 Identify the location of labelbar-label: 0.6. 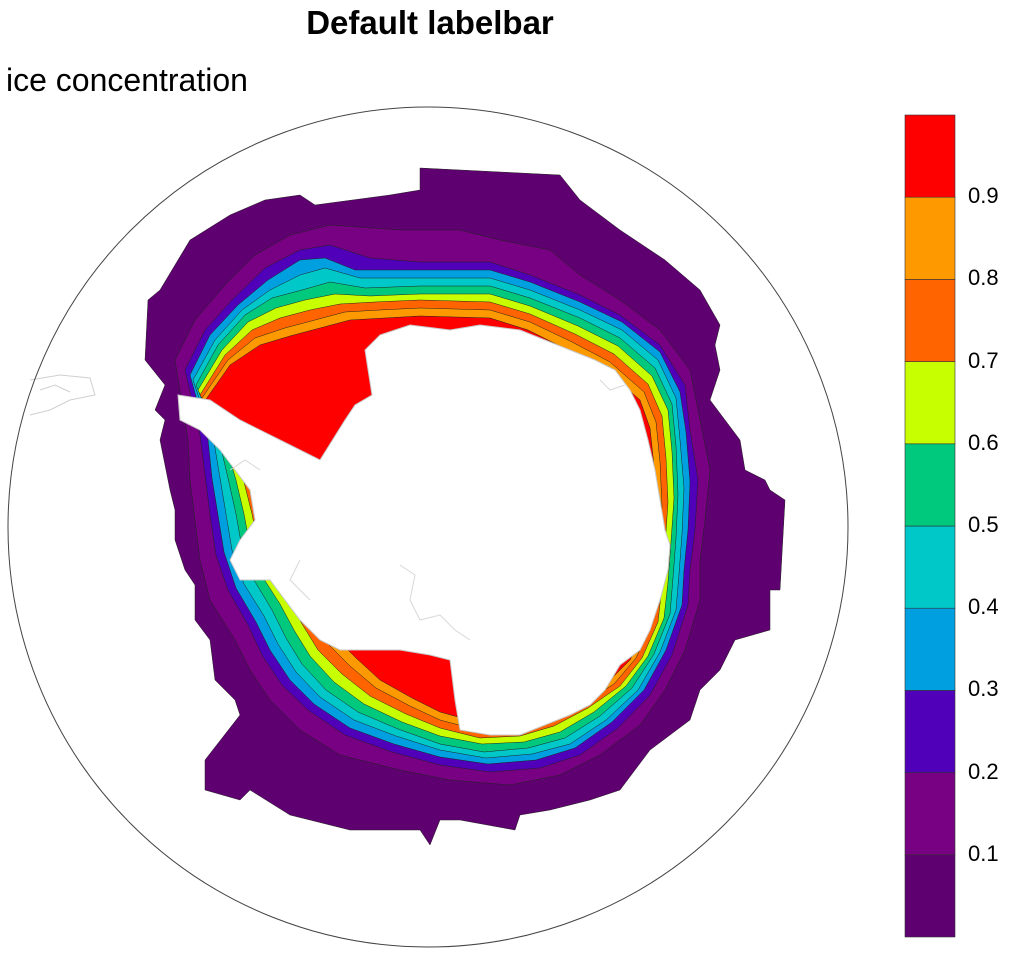
(983, 442).